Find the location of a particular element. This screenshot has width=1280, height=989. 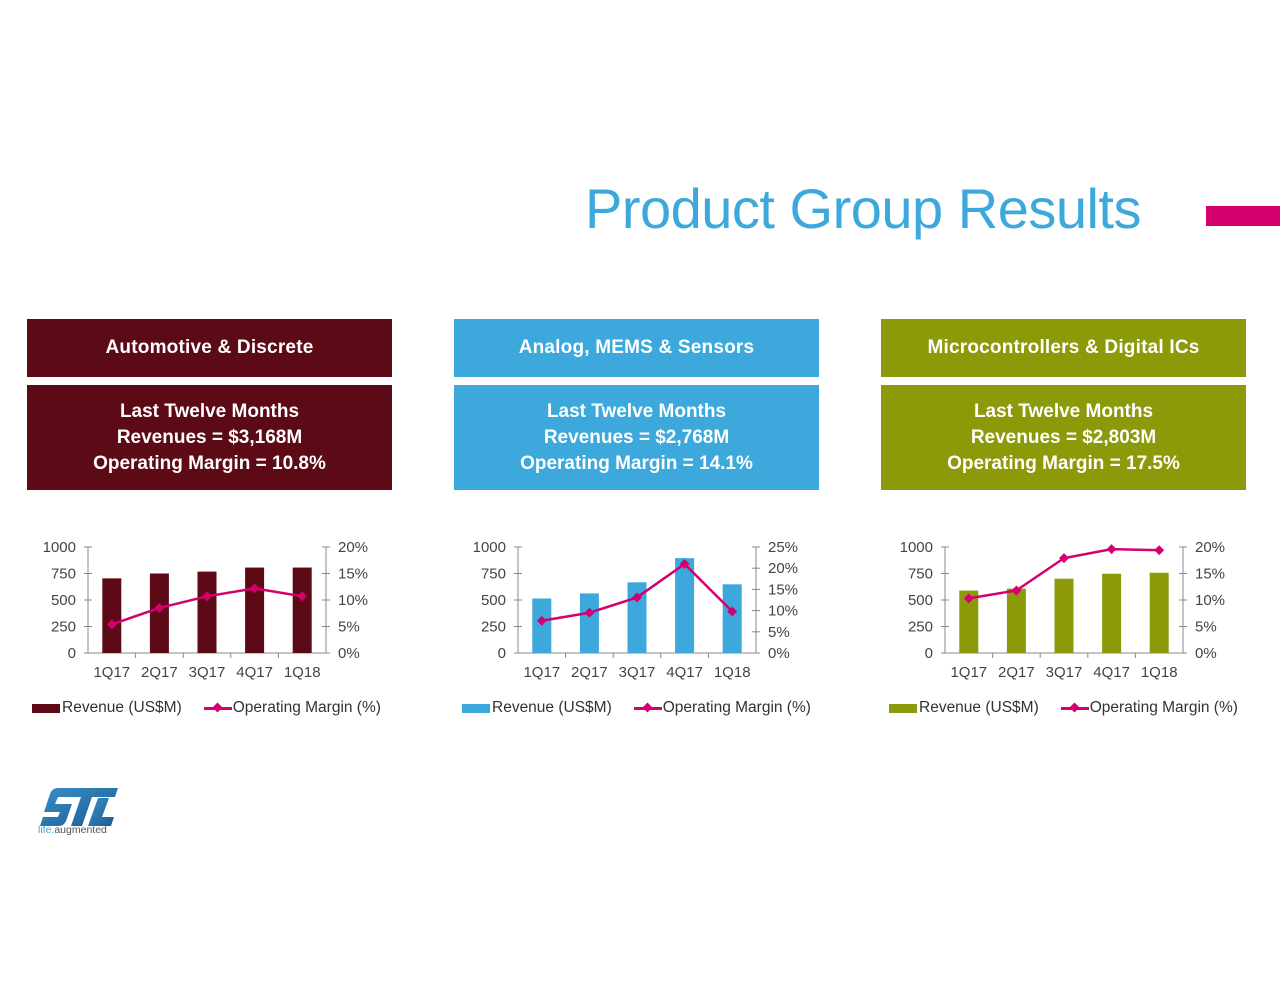

logo-tagline: life.augmented is located at coordinates (72, 830).